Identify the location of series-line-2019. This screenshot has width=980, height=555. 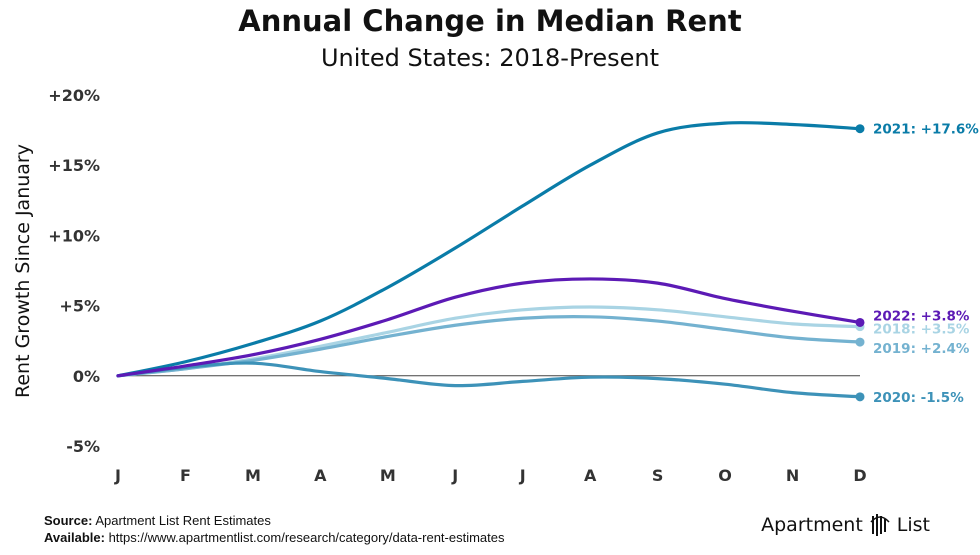
(489, 346).